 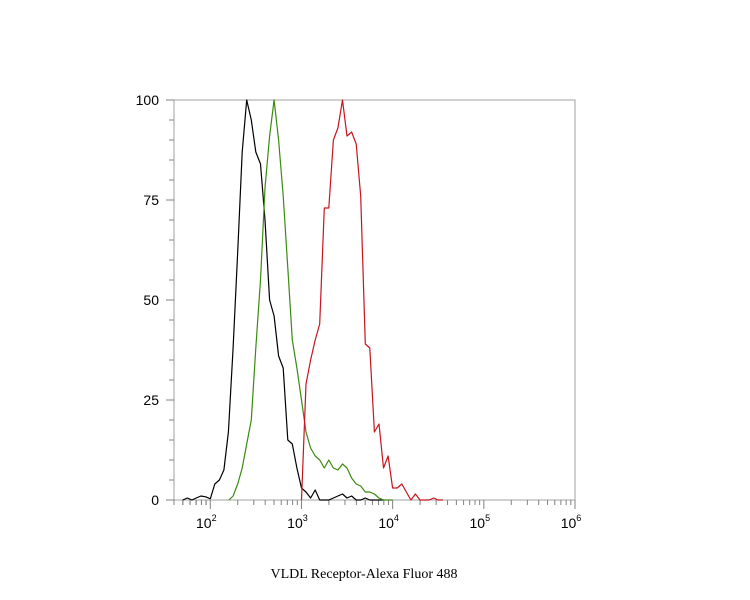 What do you see at coordinates (151, 200) in the screenshot?
I see `y-tick-label: 75` at bounding box center [151, 200].